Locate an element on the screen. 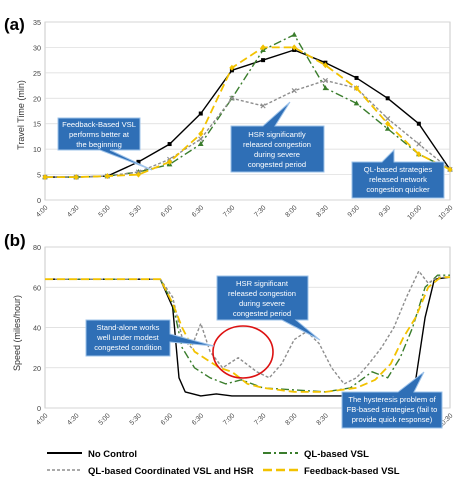 The height and width of the screenshot is (504, 474). a-xtick-10: 9:00 is located at coordinates (354, 211).